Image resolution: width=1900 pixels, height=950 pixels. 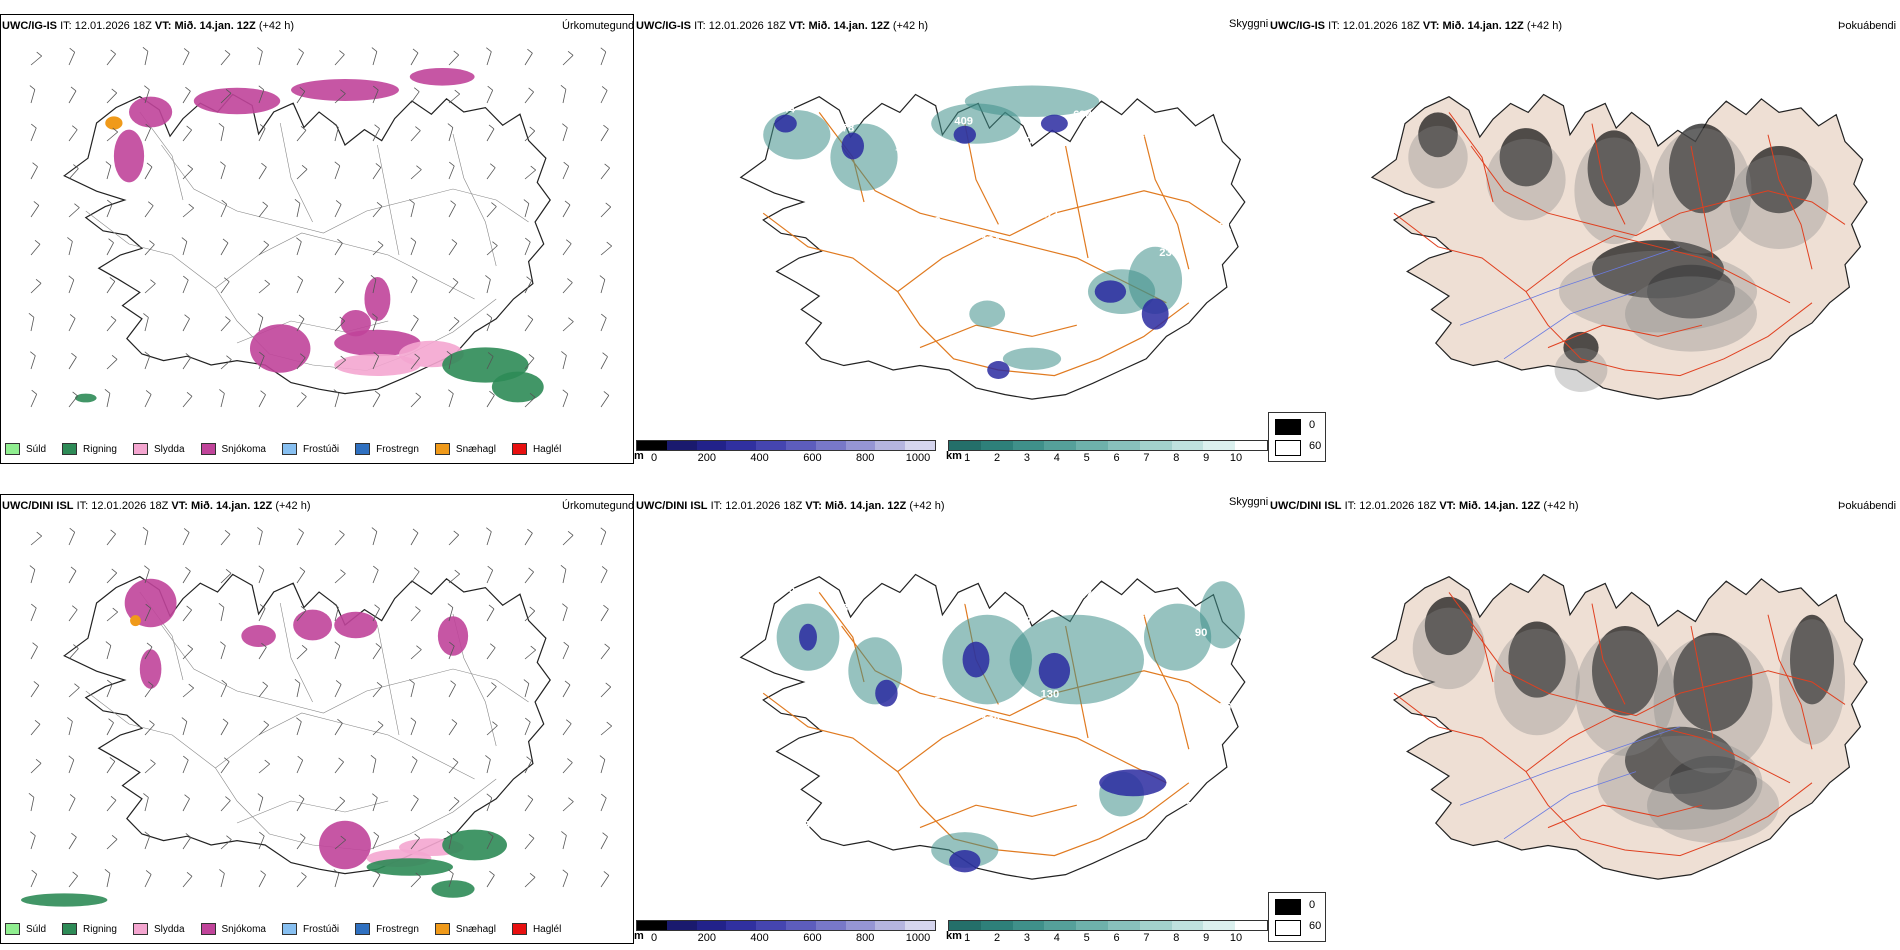 What do you see at coordinates (1017, 794) in the screenshot?
I see `ceiling-value-label: 134` at bounding box center [1017, 794].